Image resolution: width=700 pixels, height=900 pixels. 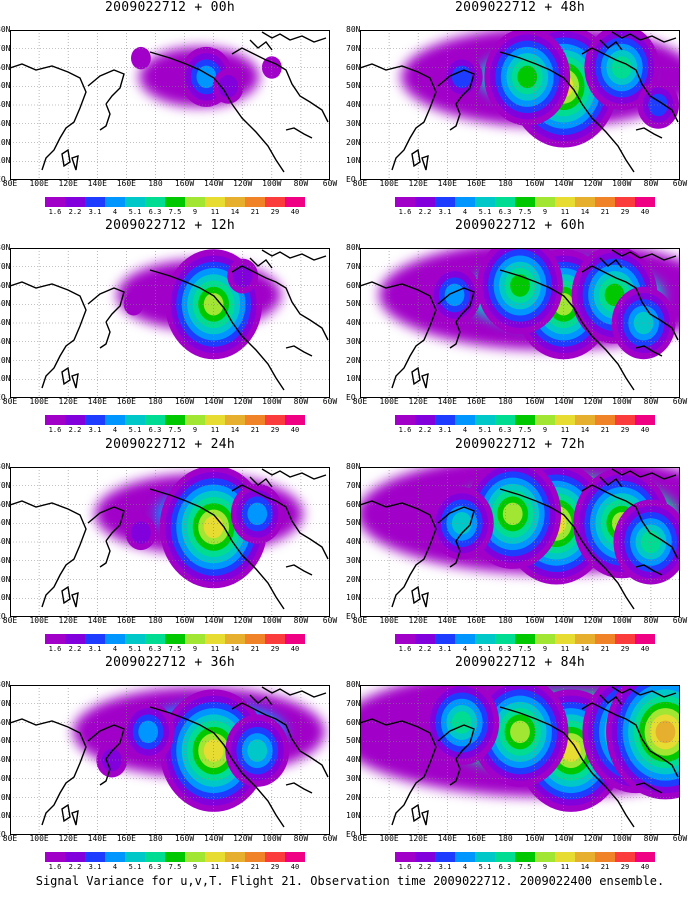 What do you see at coordinates (213, 183) in the screenshot?
I see `longitude-label: 140W` at bounding box center [213, 183].